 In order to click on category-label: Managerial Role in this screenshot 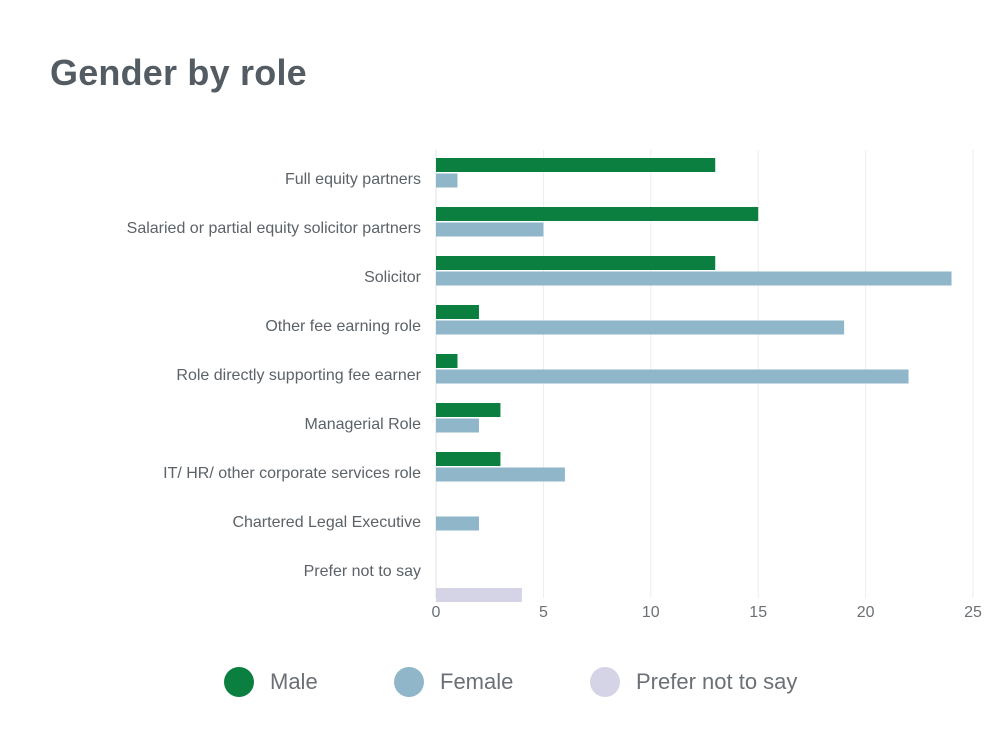, I will do `click(362, 424)`.